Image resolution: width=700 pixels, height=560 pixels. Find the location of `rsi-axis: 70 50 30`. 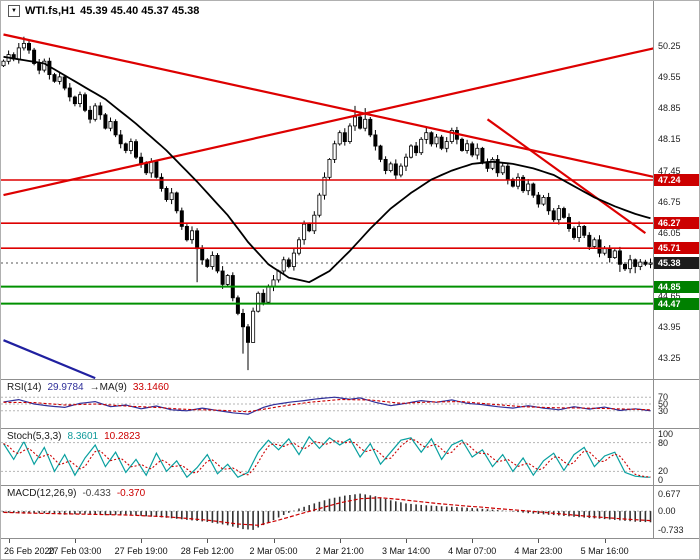

rsi-axis: 70 50 30 is located at coordinates (676, 404).